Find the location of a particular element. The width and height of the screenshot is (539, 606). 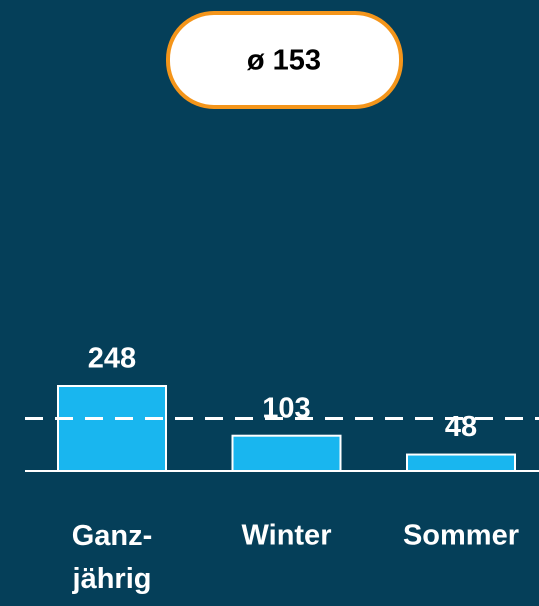

x-tick-label: Winter is located at coordinates (287, 536).